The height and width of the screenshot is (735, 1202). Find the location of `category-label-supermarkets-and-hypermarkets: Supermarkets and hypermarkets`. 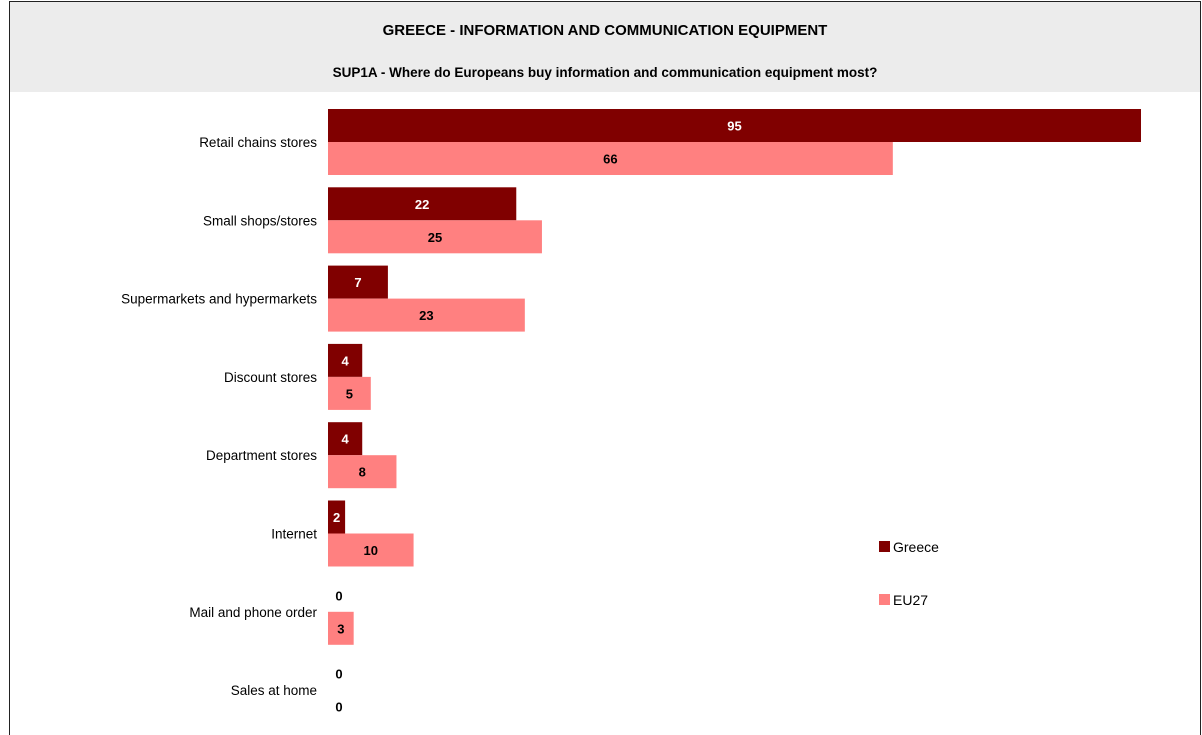

category-label-supermarkets-and-hypermarkets: Supermarkets and hypermarkets is located at coordinates (219, 299).